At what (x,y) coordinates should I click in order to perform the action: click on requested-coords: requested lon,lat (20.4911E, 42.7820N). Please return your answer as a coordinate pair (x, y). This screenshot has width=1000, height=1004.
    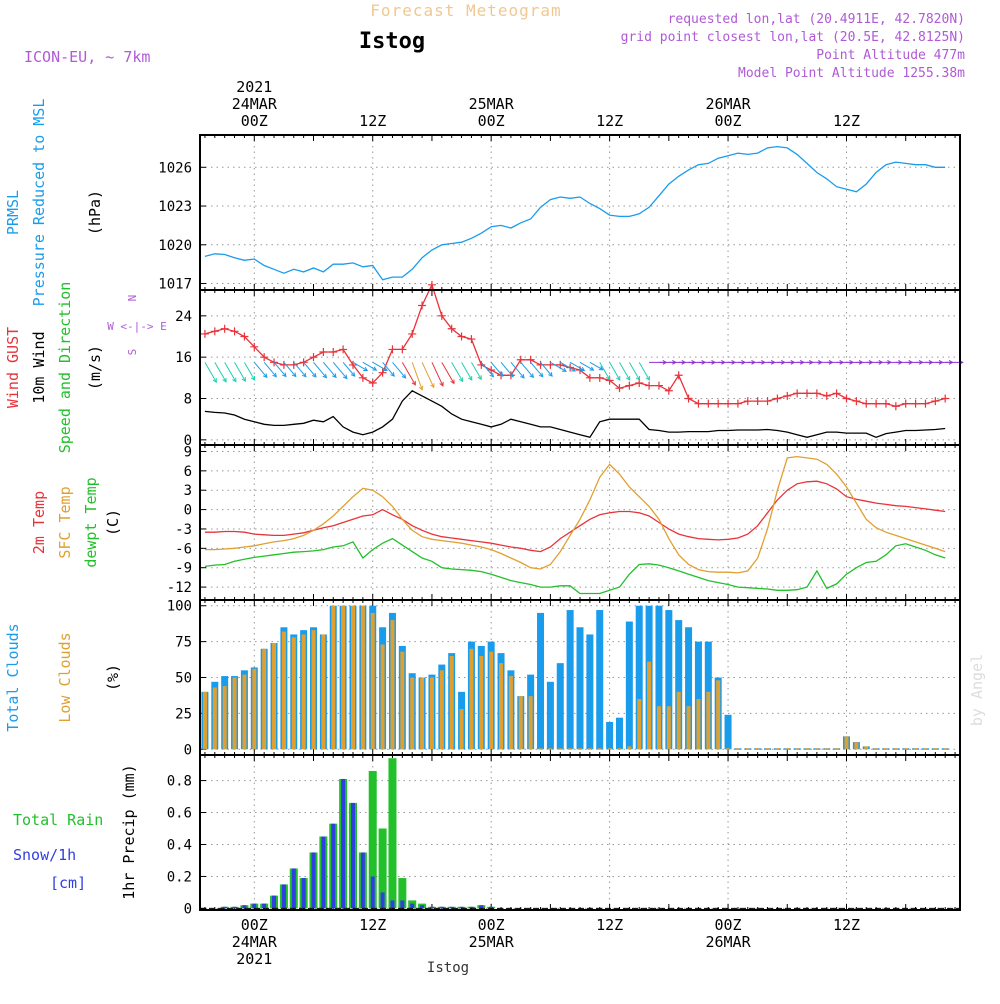
    Looking at the image, I should click on (816, 19).